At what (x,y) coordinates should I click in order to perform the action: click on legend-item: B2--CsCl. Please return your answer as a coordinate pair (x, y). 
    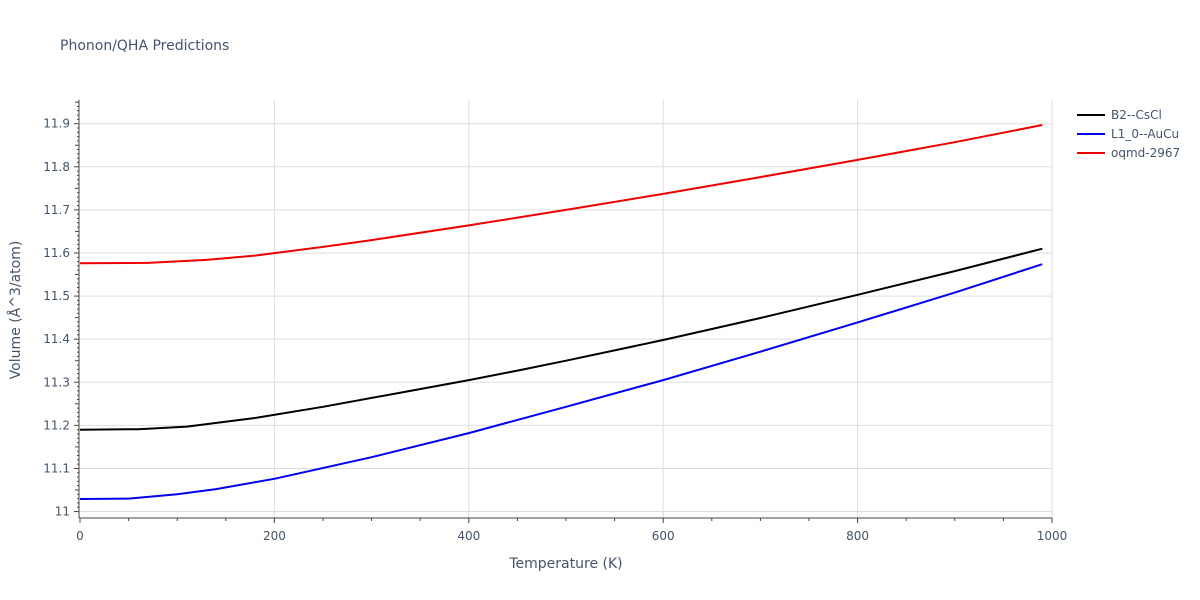
    Looking at the image, I should click on (1119, 115).